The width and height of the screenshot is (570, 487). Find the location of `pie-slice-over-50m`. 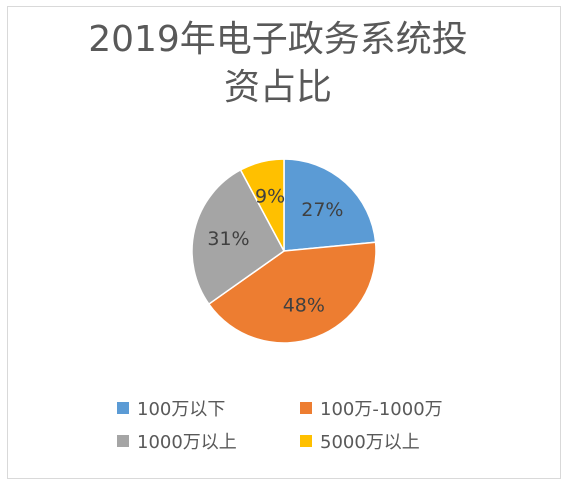

pie-slice-over-50m is located at coordinates (262, 205).